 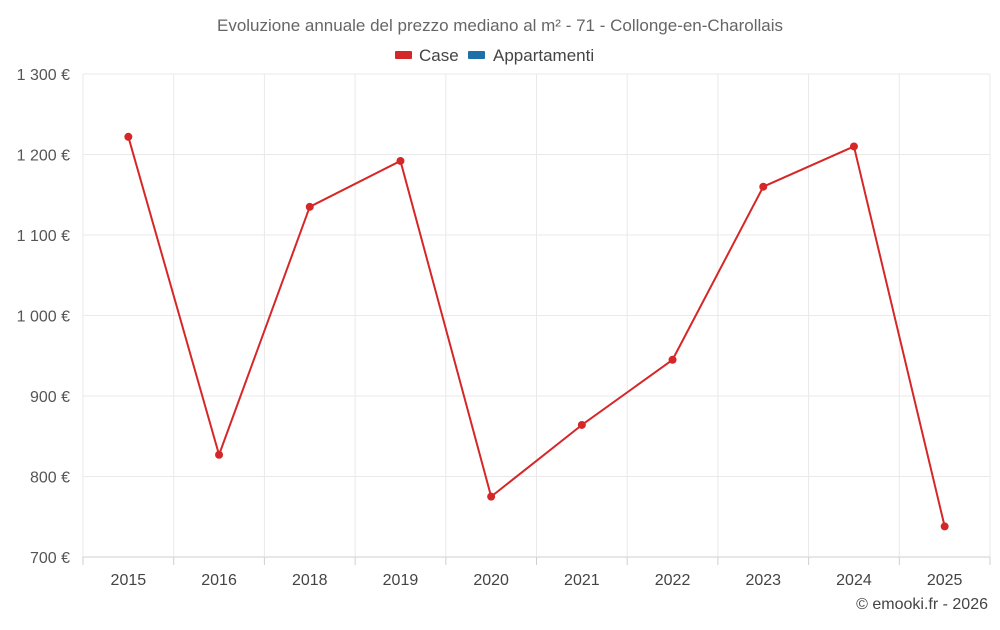 What do you see at coordinates (50, 397) in the screenshot?
I see `y-tick-label: 900 €` at bounding box center [50, 397].